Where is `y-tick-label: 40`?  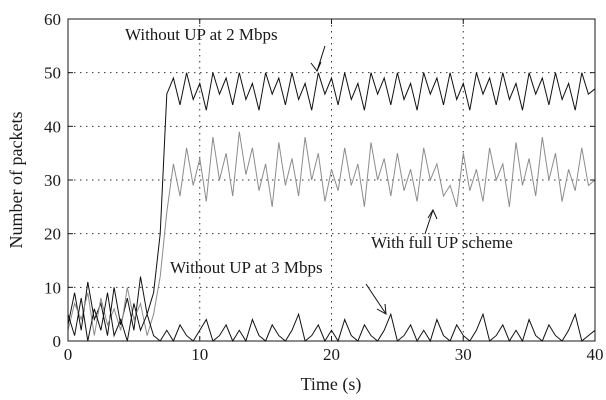 y-tick-label: 40 is located at coordinates (52, 126).